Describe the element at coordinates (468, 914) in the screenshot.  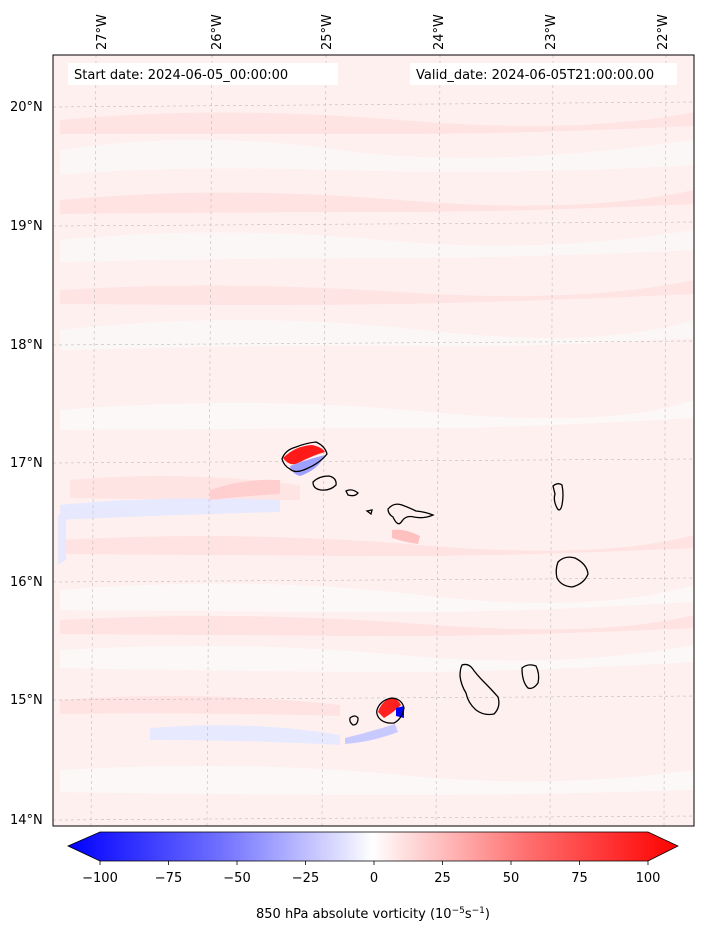
I see `colorbar-label-unit: s` at that location.